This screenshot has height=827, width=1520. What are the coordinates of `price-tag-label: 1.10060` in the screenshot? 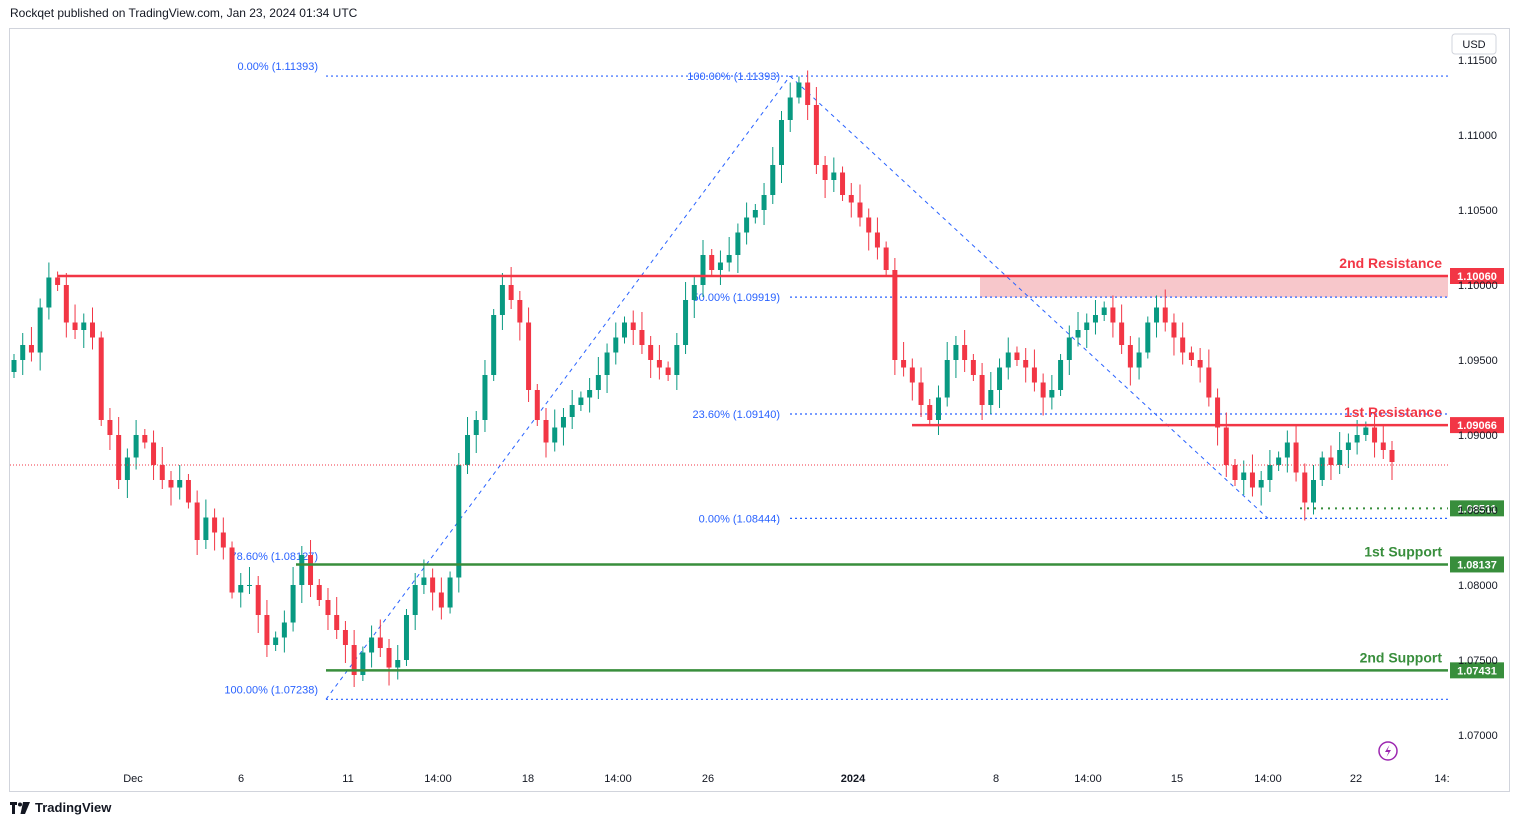 It's located at (1477, 277).